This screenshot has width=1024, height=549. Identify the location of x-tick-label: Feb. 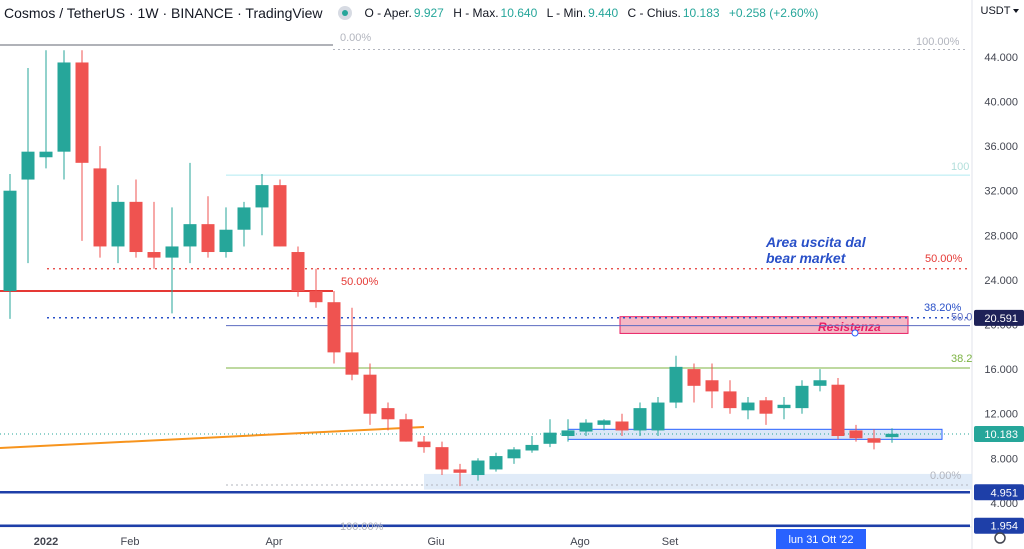
(130, 542).